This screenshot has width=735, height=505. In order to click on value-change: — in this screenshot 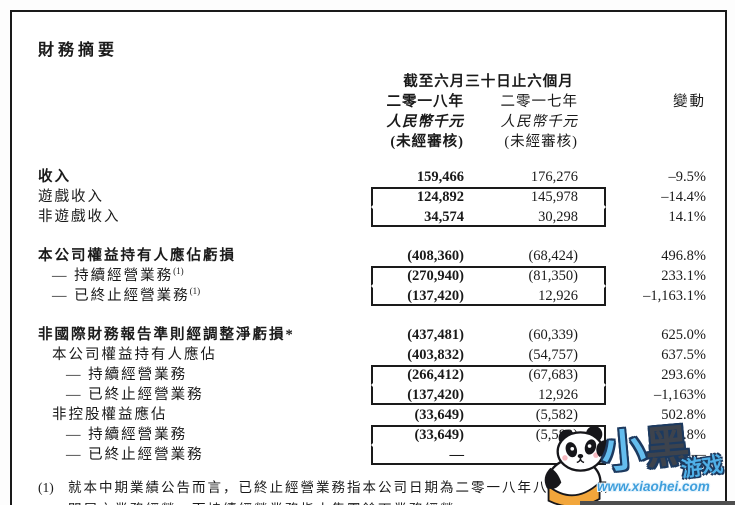, I will do `click(699, 455)`.